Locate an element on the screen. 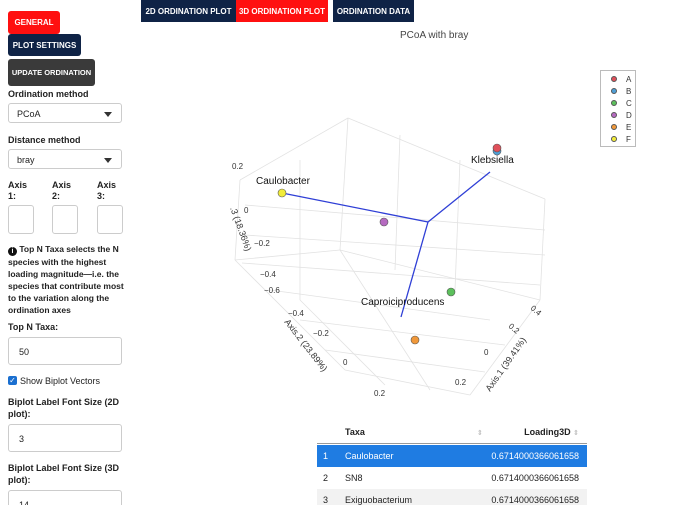 Image resolution: width=683 pixels, height=505 pixels. x-tick-4: 0.2 is located at coordinates (461, 382).